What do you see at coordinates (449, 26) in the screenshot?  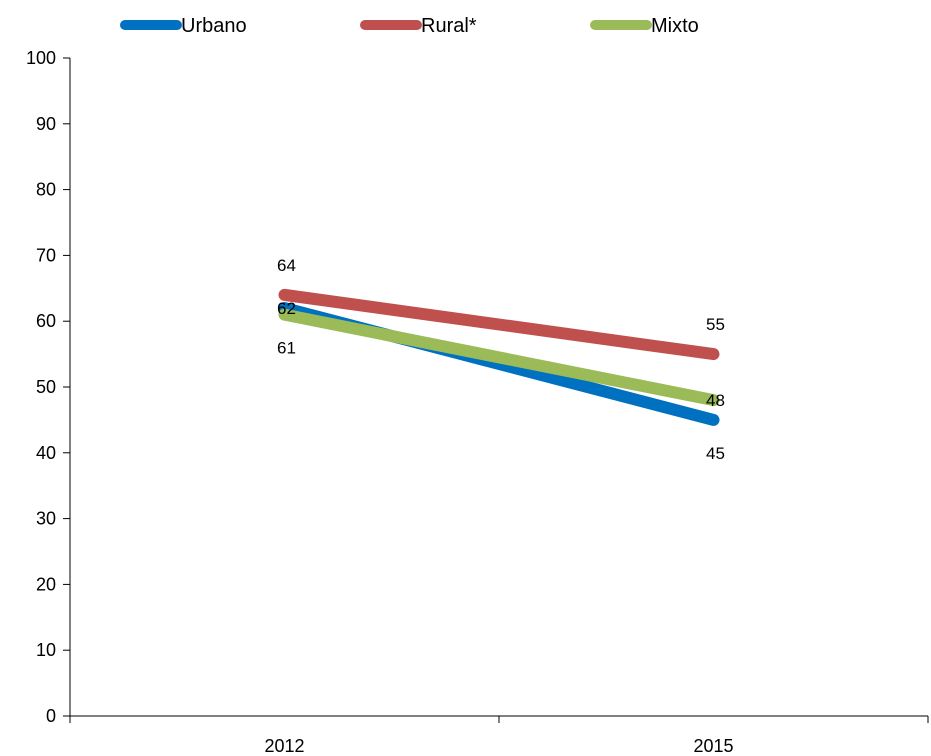 I see `legend-label: Rural*` at bounding box center [449, 26].